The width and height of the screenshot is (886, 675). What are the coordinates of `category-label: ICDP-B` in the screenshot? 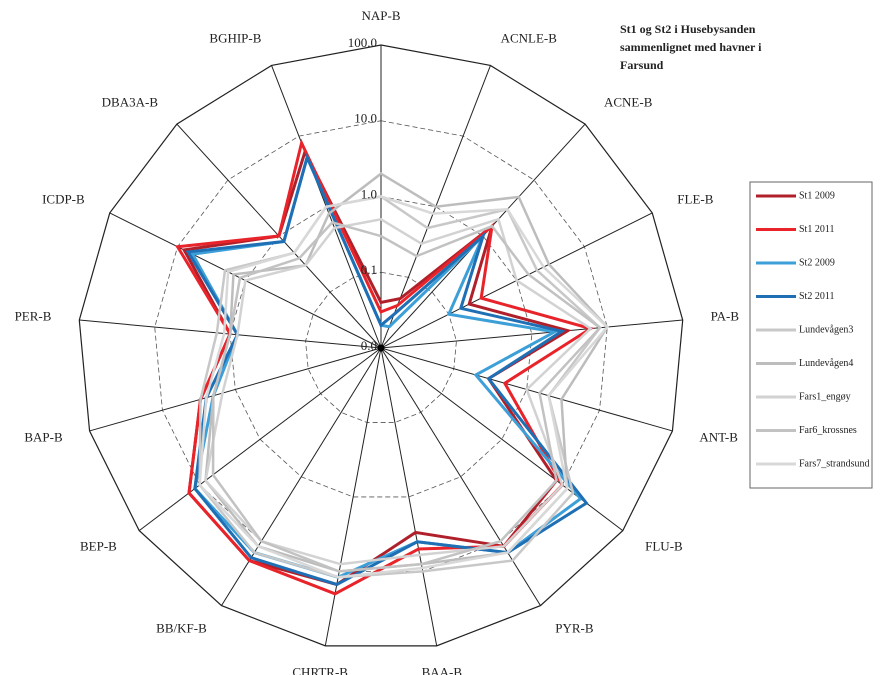 It's located at (63, 198).